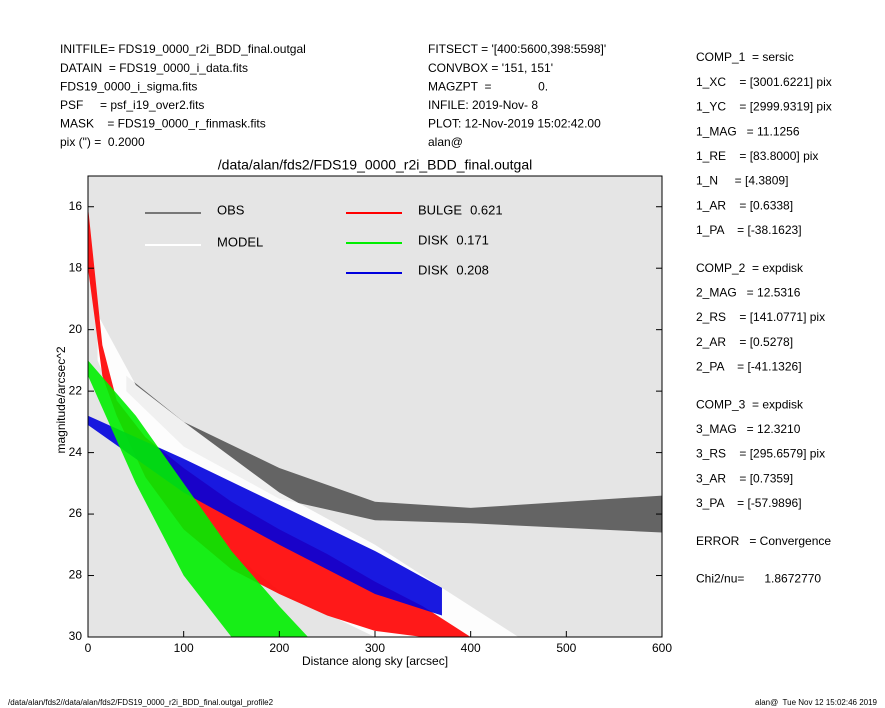  Describe the element at coordinates (749, 367) in the screenshot. I see `fit-parameter: 2_PA = [-41.1326]` at that location.